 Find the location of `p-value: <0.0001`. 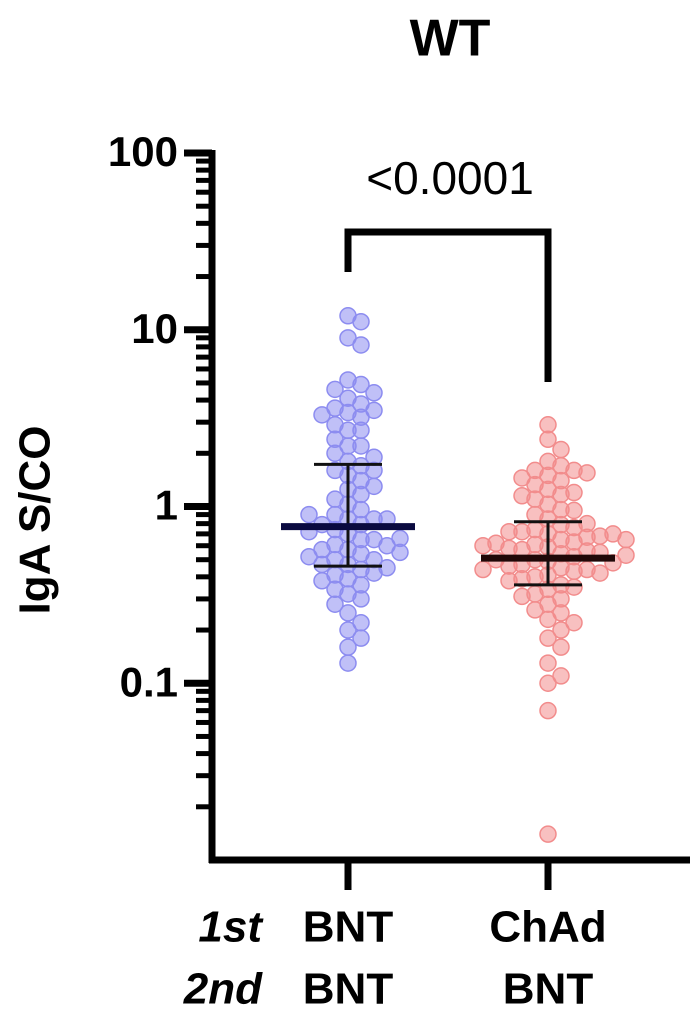

p-value: <0.0001 is located at coordinates (450, 178).